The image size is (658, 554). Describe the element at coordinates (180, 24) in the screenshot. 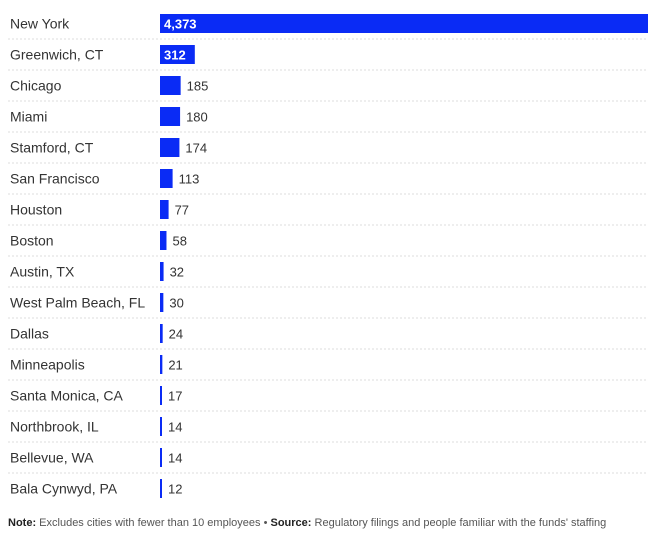

I see `value-label: 4,373` at that location.